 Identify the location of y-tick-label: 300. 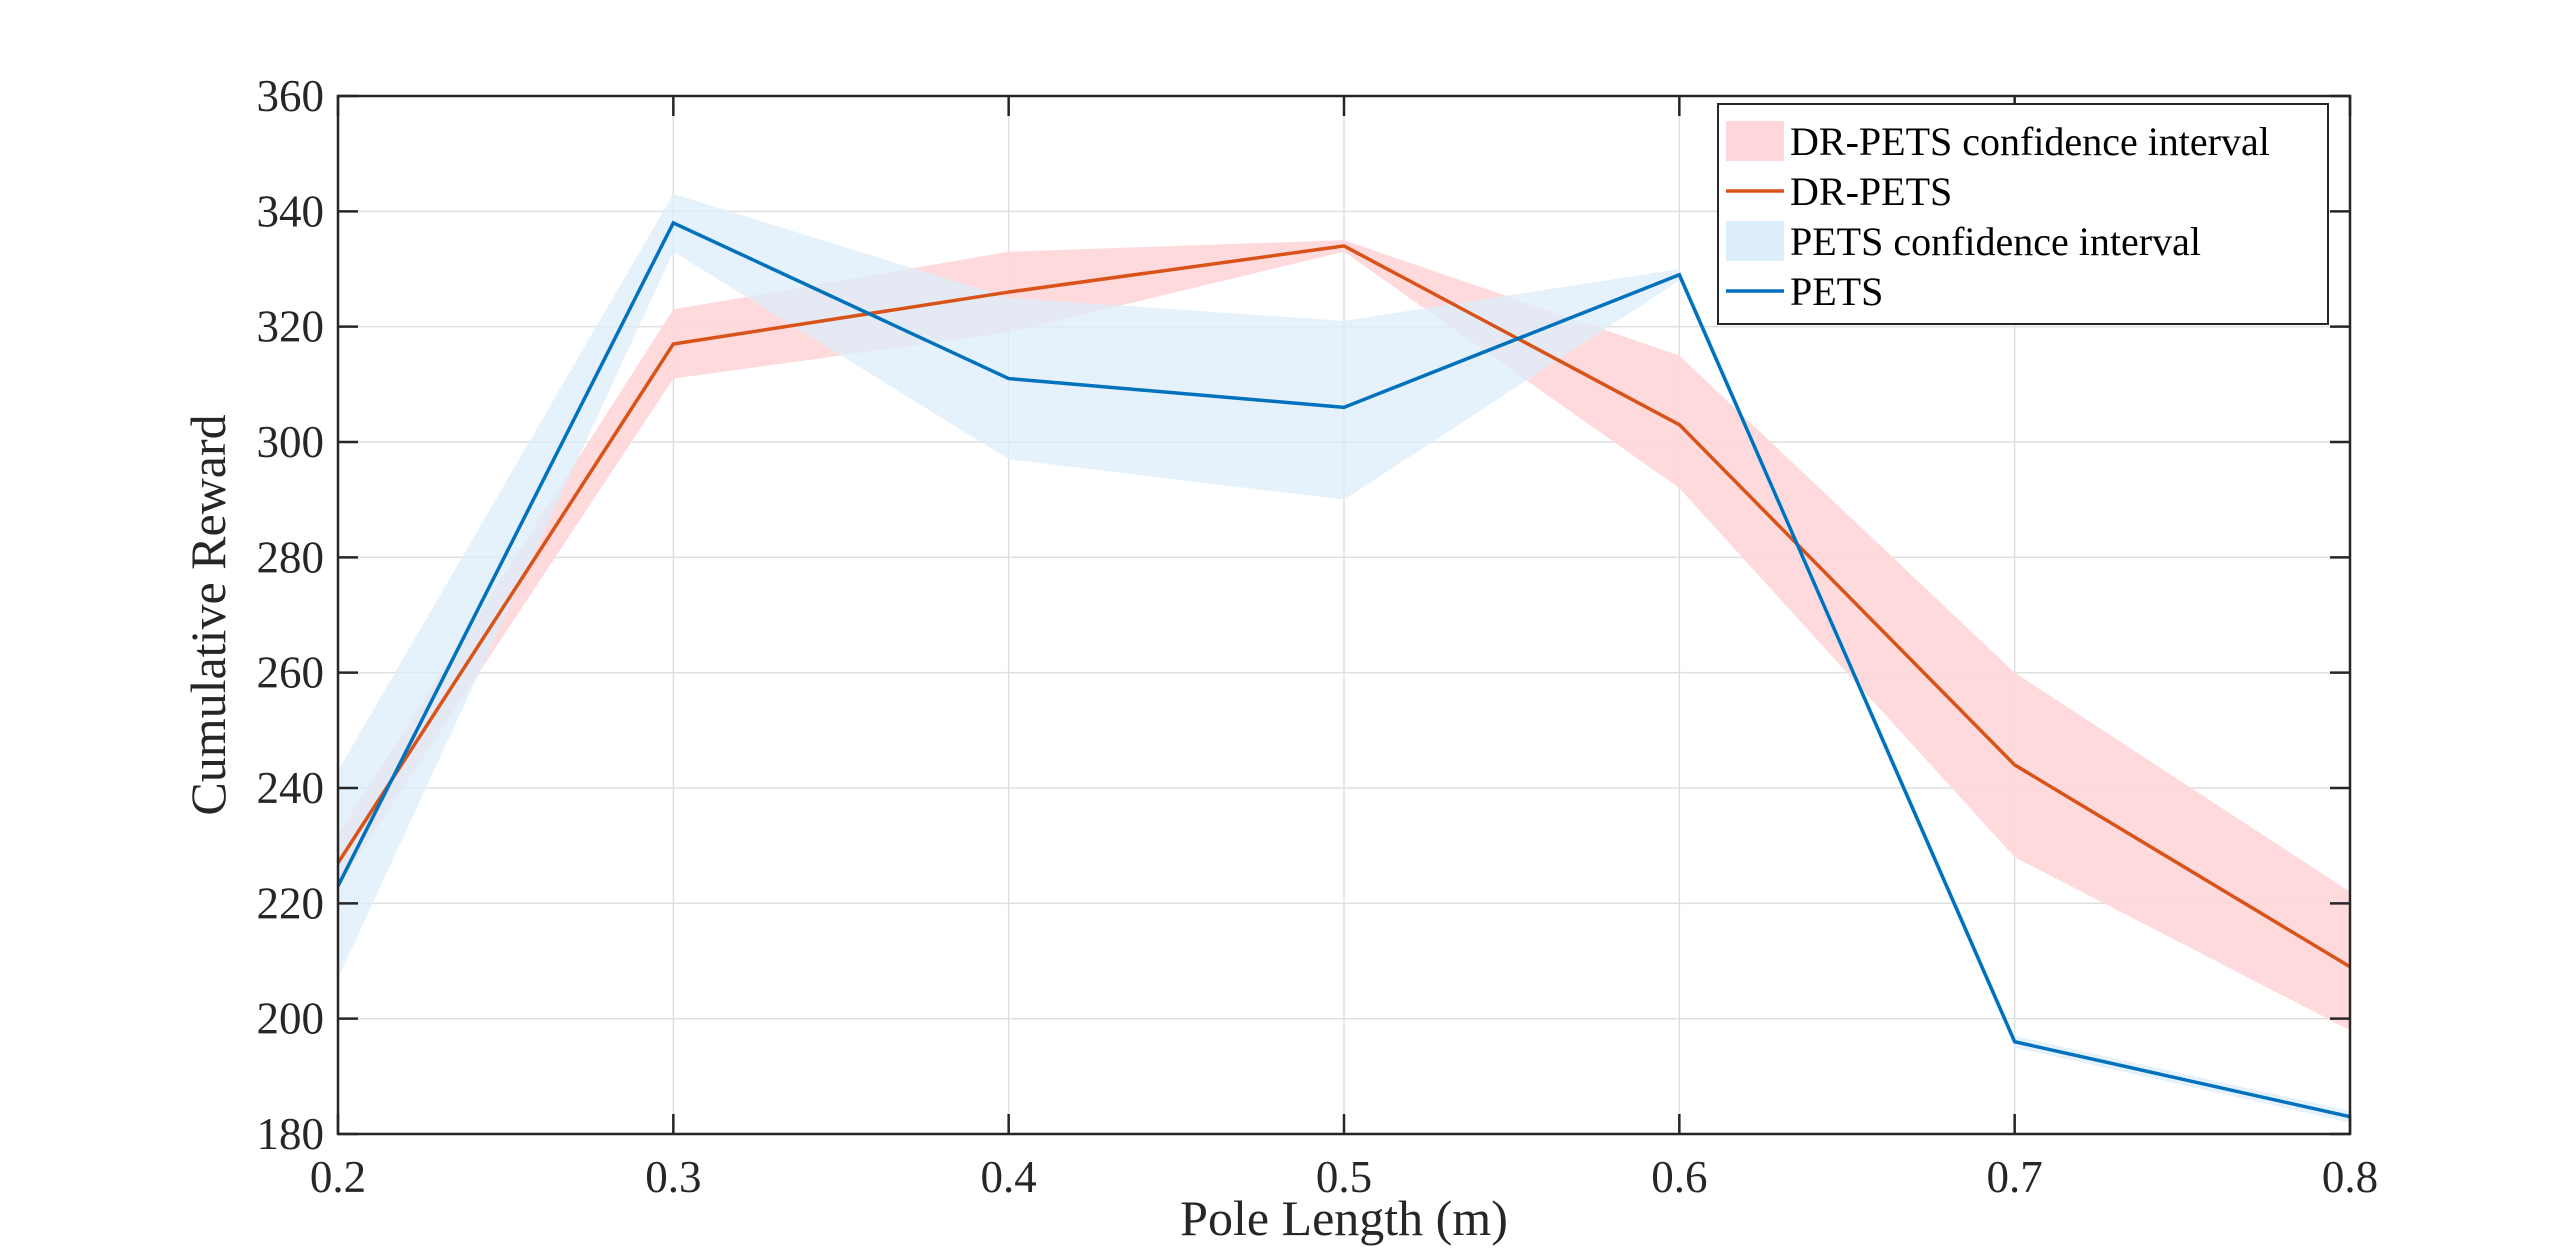
(291, 442).